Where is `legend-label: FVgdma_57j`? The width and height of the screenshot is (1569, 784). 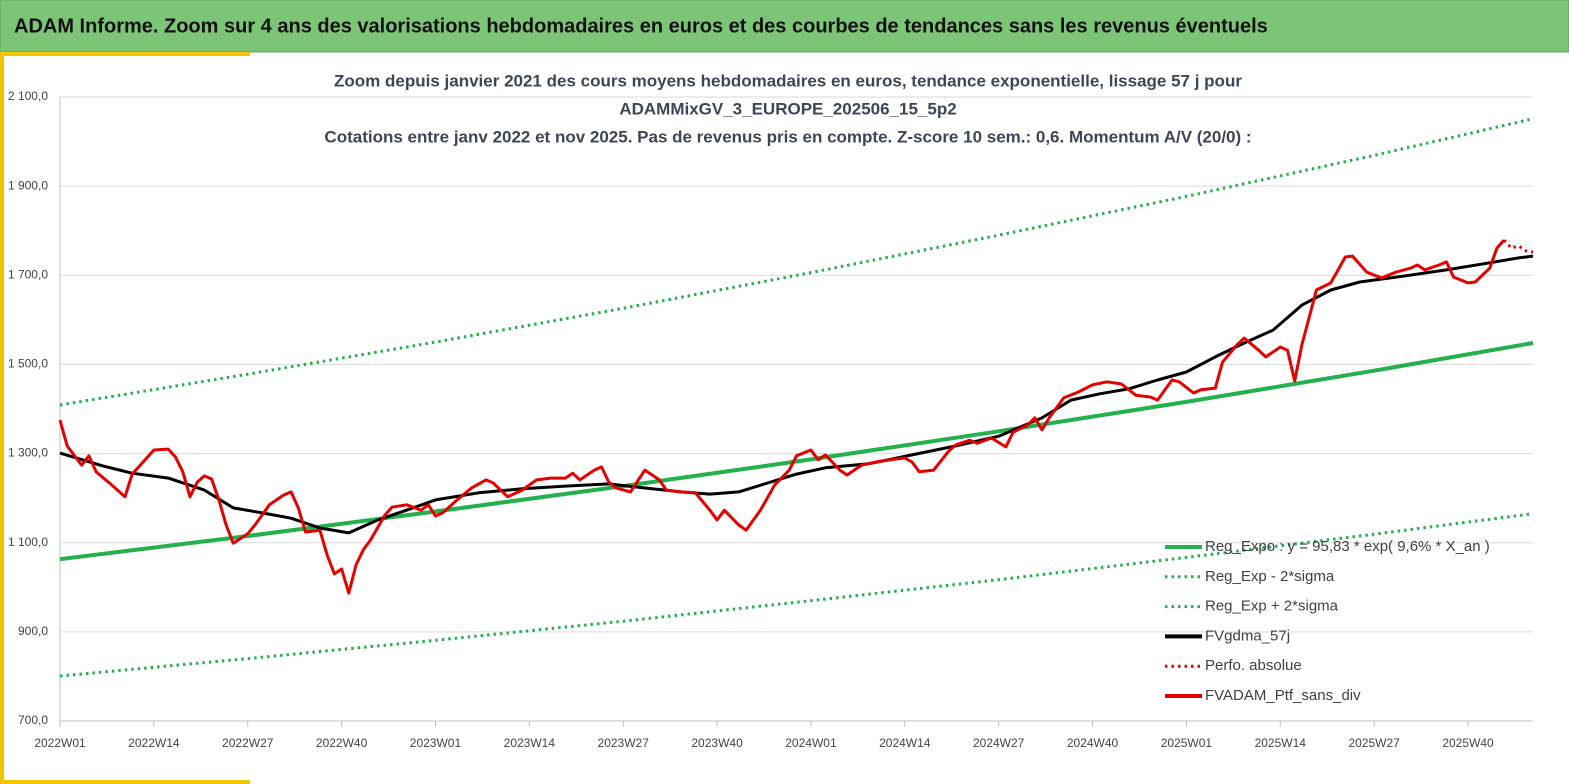
legend-label: FVgdma_57j is located at coordinates (1247, 635).